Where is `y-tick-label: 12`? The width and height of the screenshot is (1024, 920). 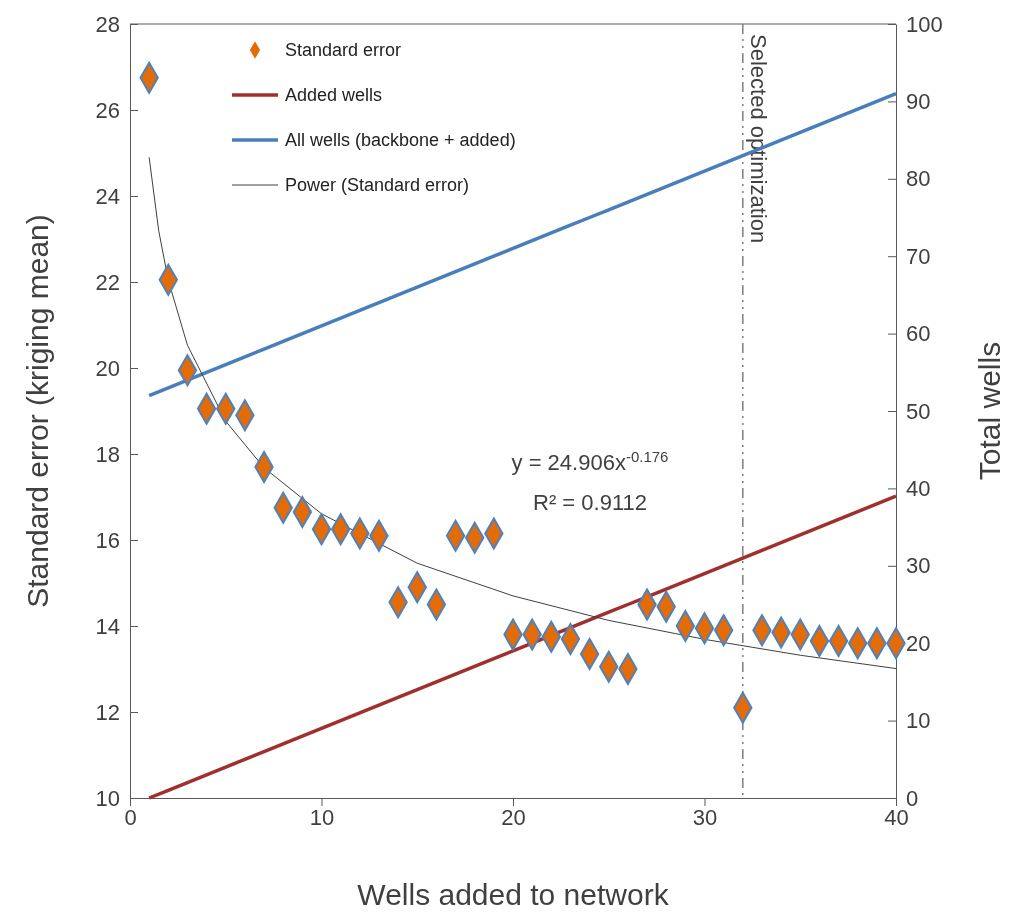 y-tick-label: 12 is located at coordinates (107, 712).